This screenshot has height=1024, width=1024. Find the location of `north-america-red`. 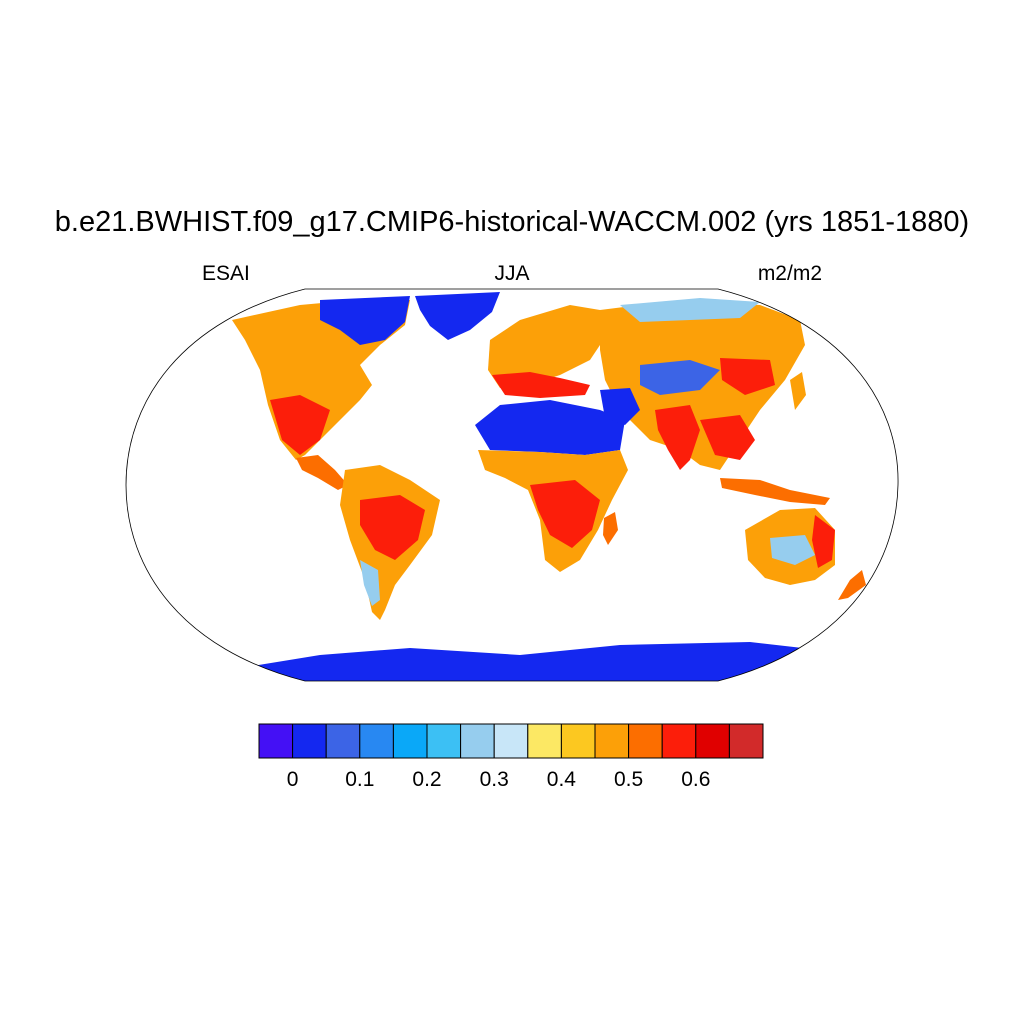

north-america-red is located at coordinates (300, 425).